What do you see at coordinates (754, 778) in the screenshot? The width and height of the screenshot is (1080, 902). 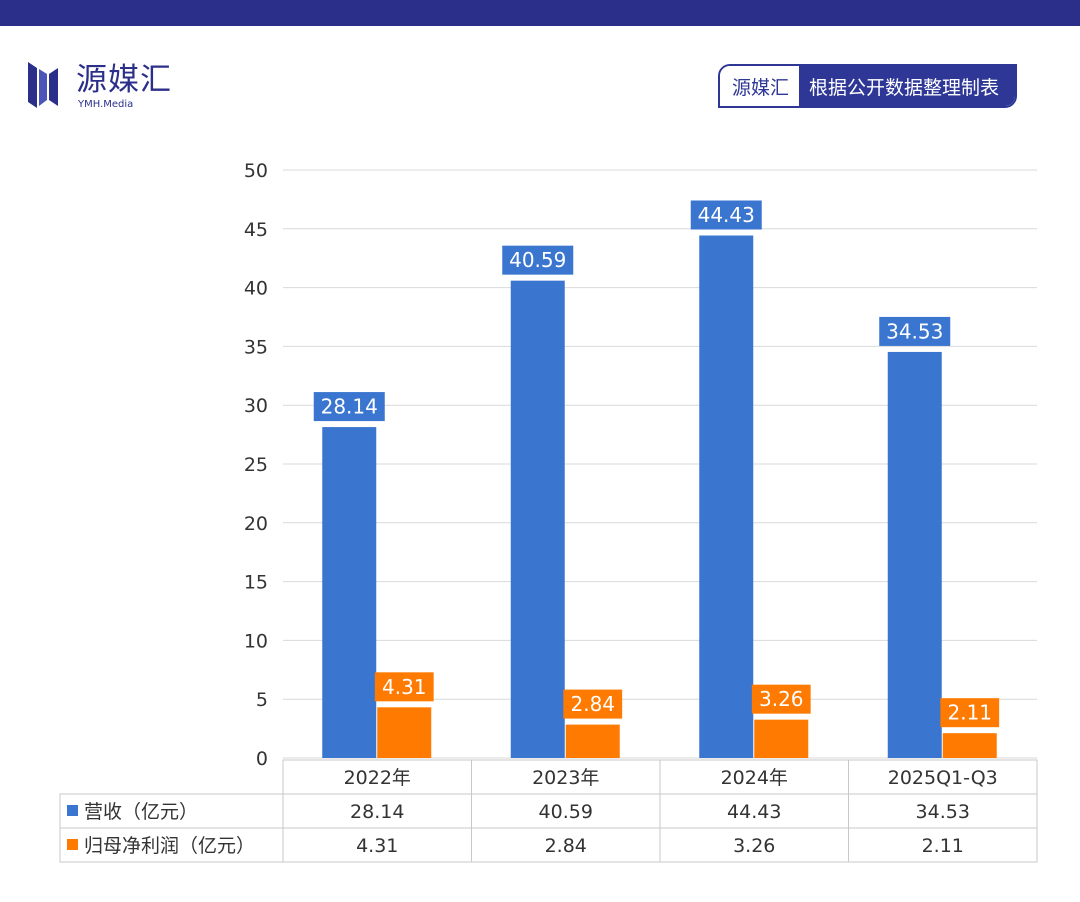 I see `x-category-label: 2024年` at bounding box center [754, 778].